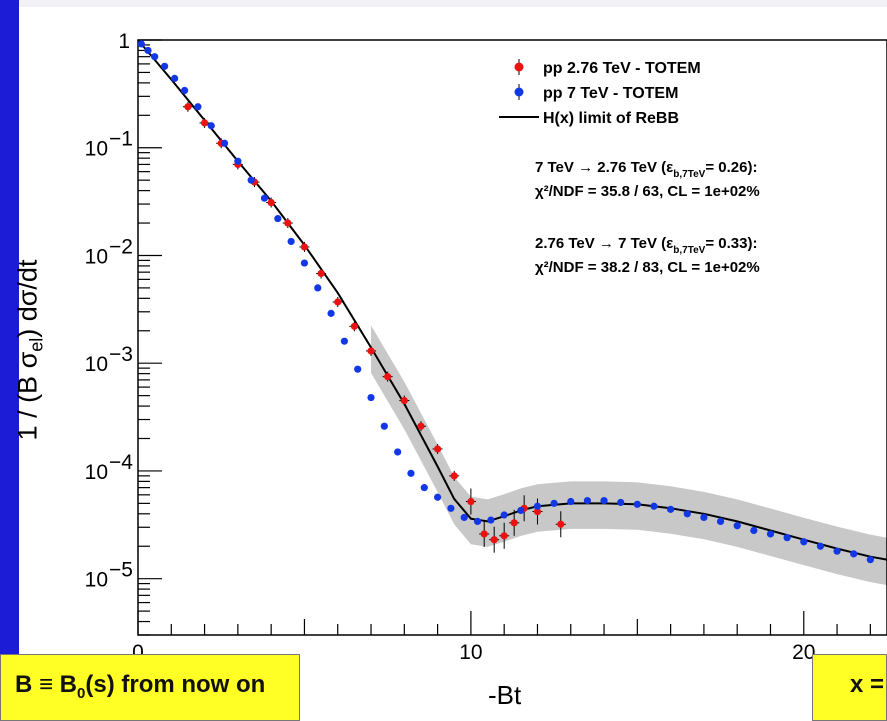  Describe the element at coordinates (138, 652) in the screenshot. I see `x-tick-label: 0` at that location.